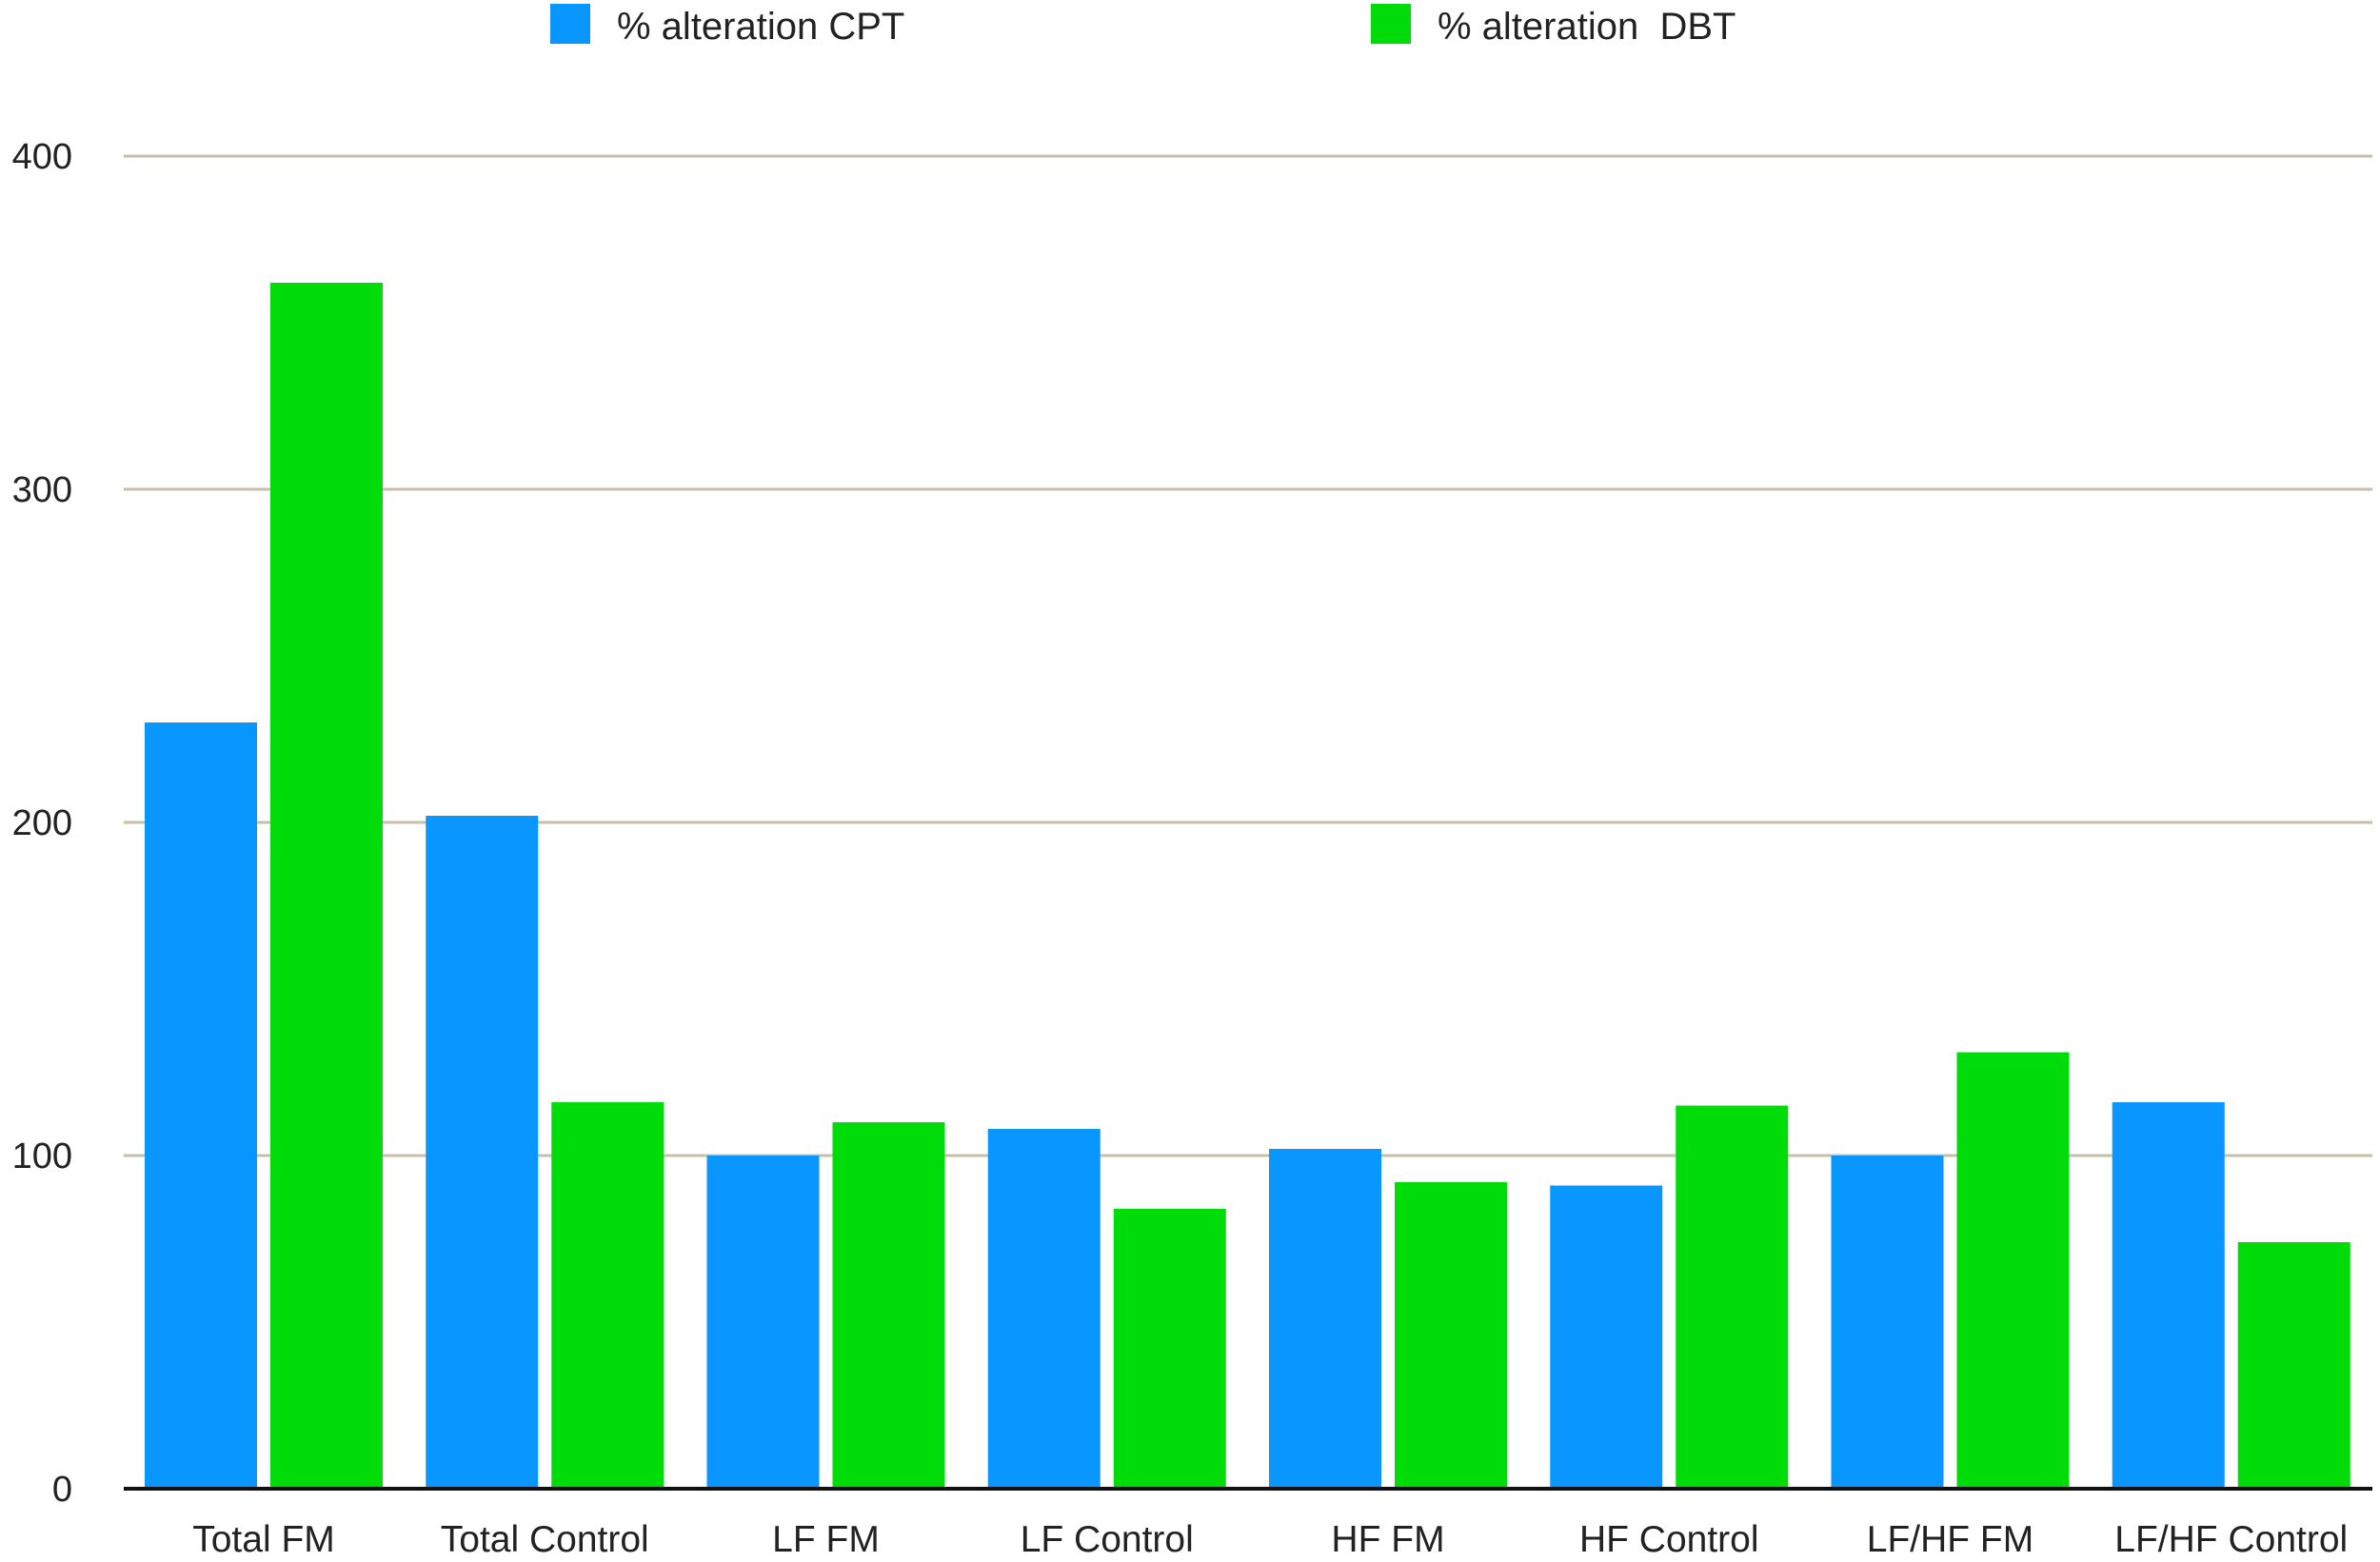 The width and height of the screenshot is (2380, 1562). I want to click on x-tick-label: HF FM, so click(1387, 1538).